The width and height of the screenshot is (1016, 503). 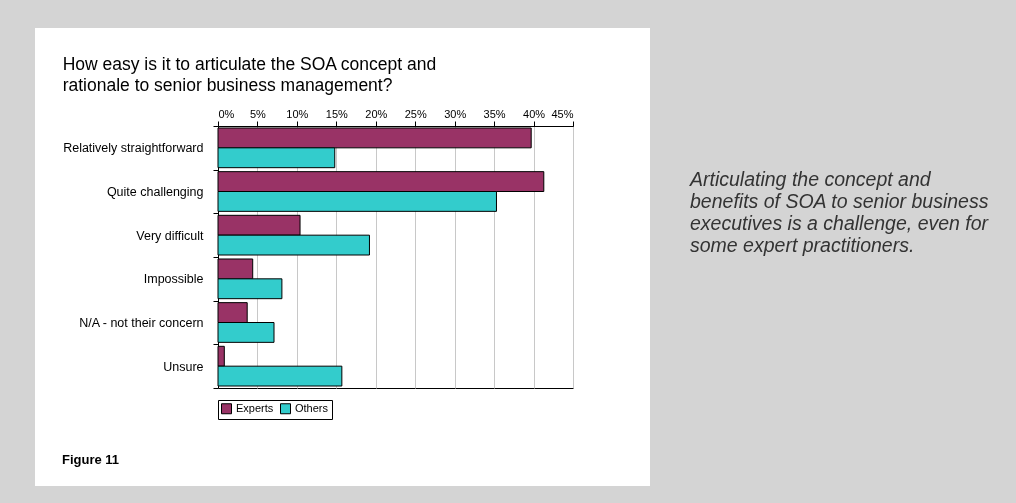 What do you see at coordinates (258, 113) in the screenshot?
I see `x-tick-label: 5%` at bounding box center [258, 113].